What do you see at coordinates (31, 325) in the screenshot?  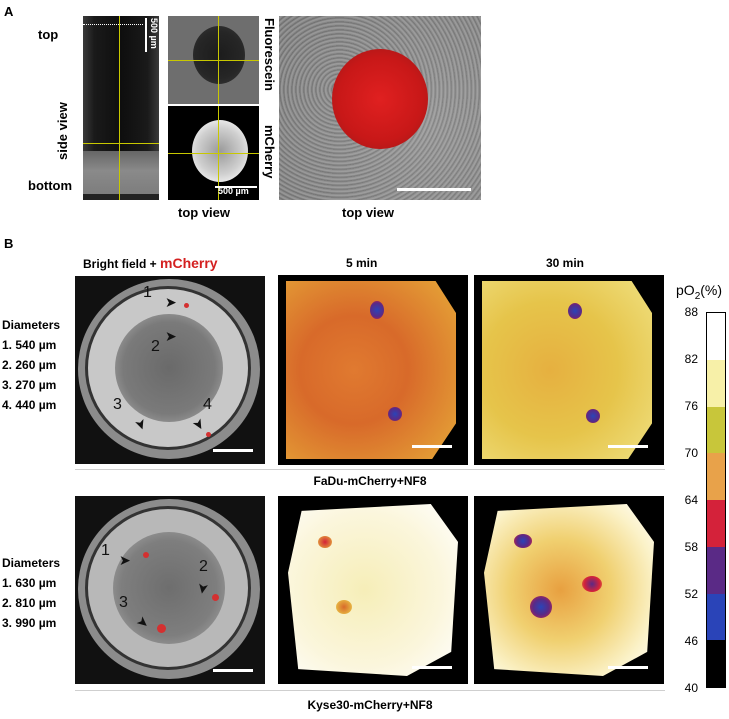 I see `row1-diameters-heading: Diameters` at bounding box center [31, 325].